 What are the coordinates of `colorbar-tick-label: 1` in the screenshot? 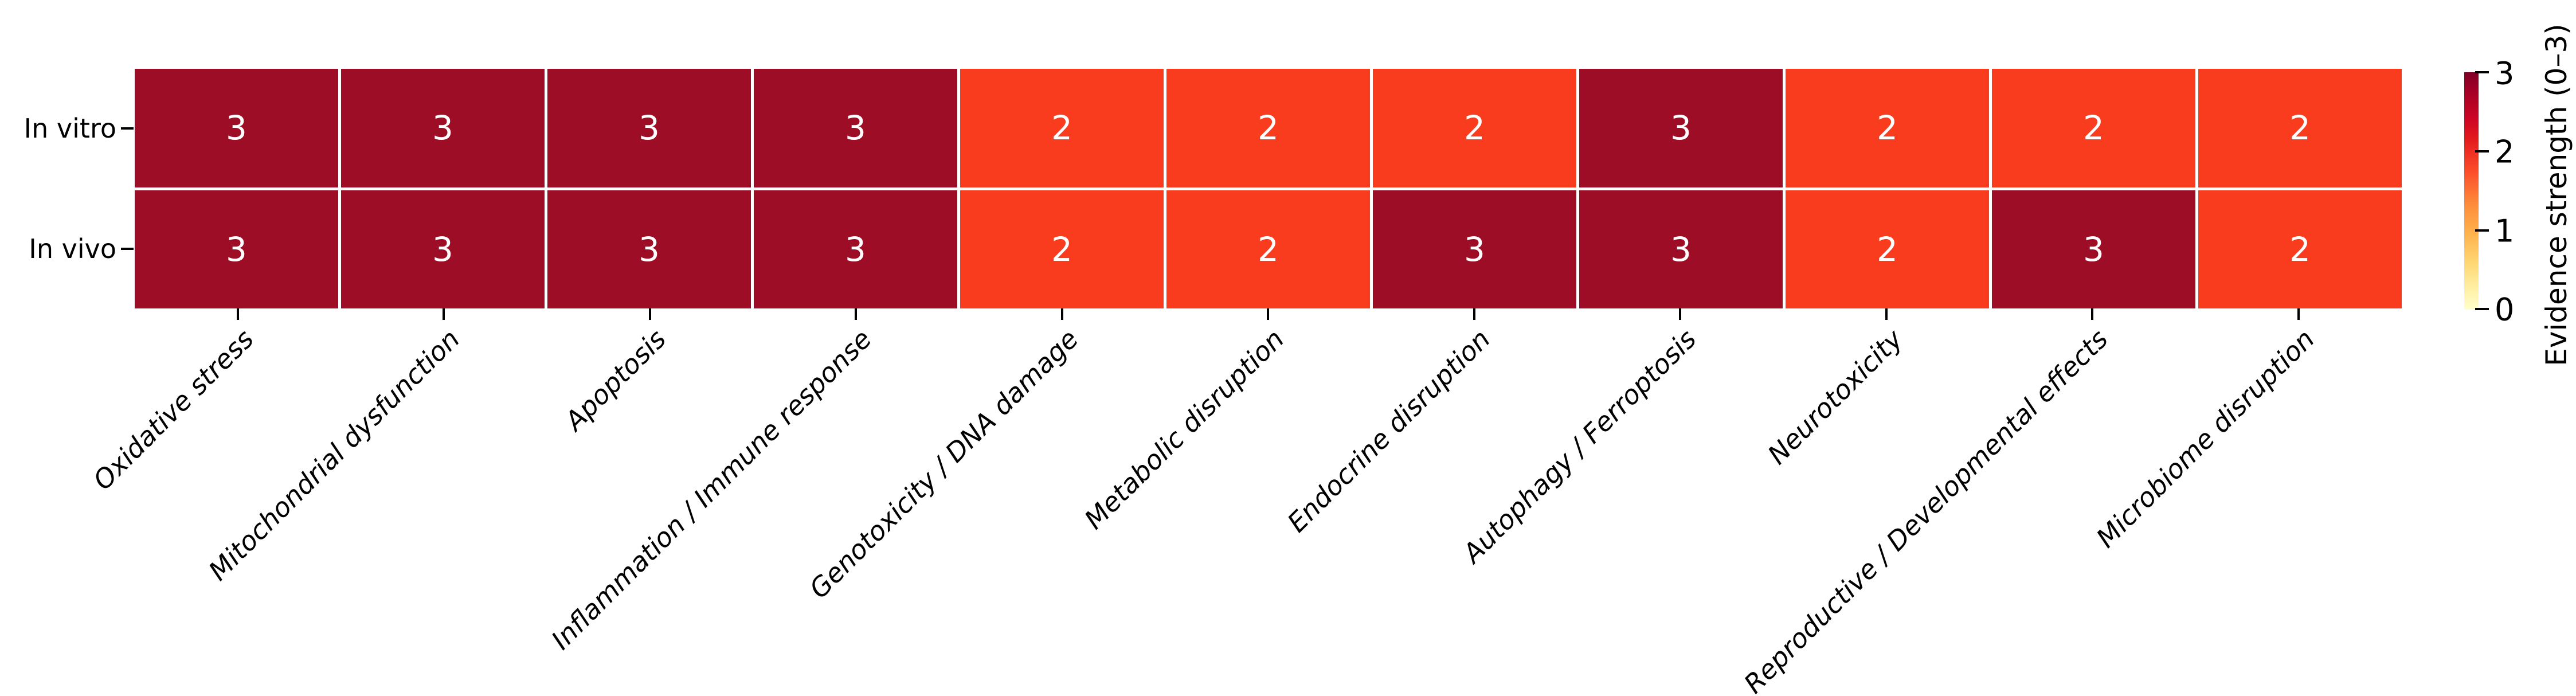 It's located at (2505, 231).